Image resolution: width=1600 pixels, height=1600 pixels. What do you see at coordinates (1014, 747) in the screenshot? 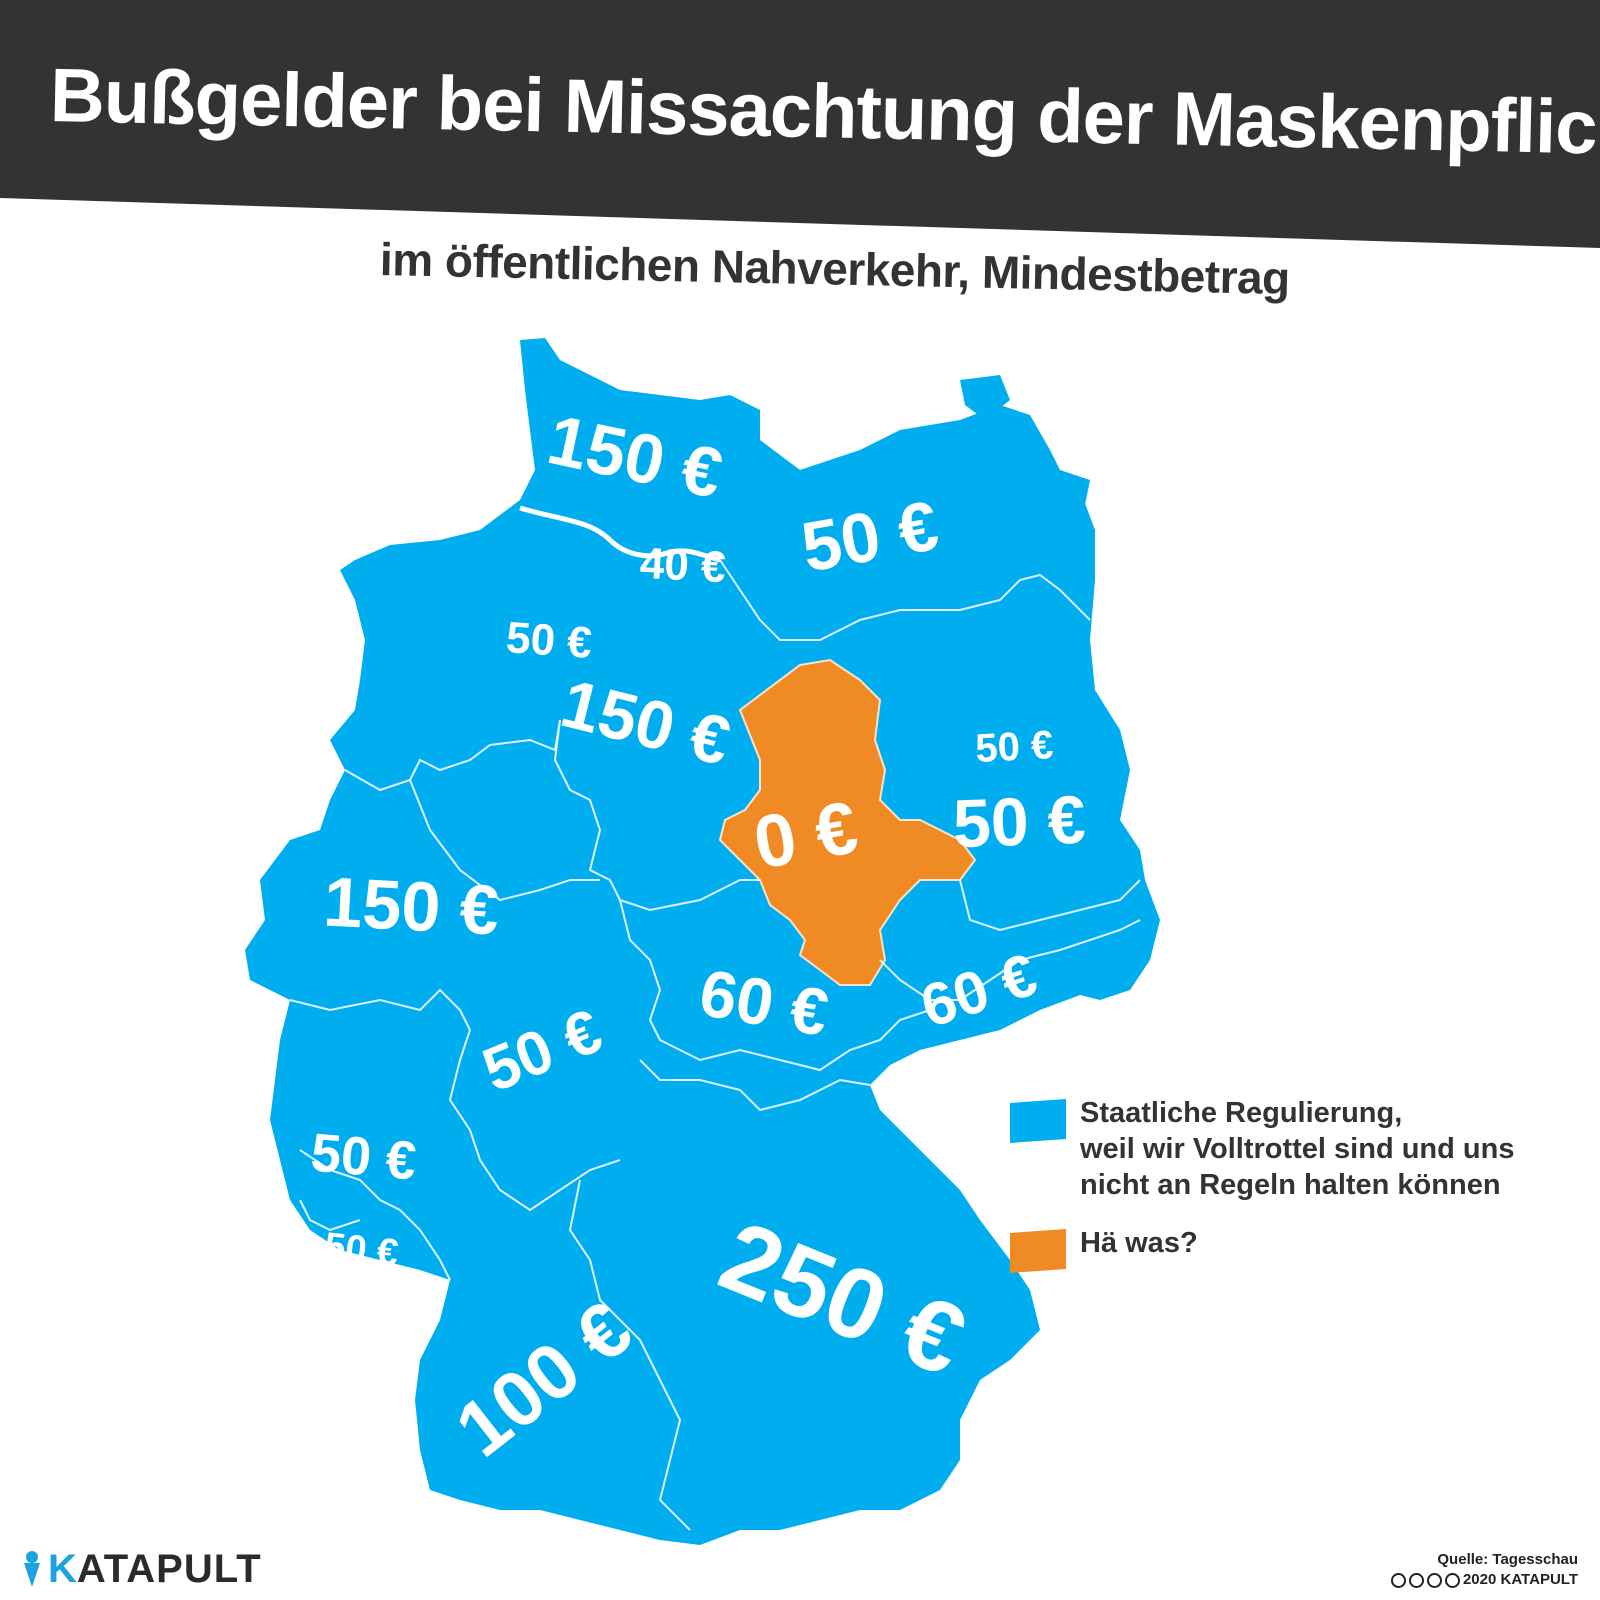
I see `label-berlin: 50 €` at bounding box center [1014, 747].